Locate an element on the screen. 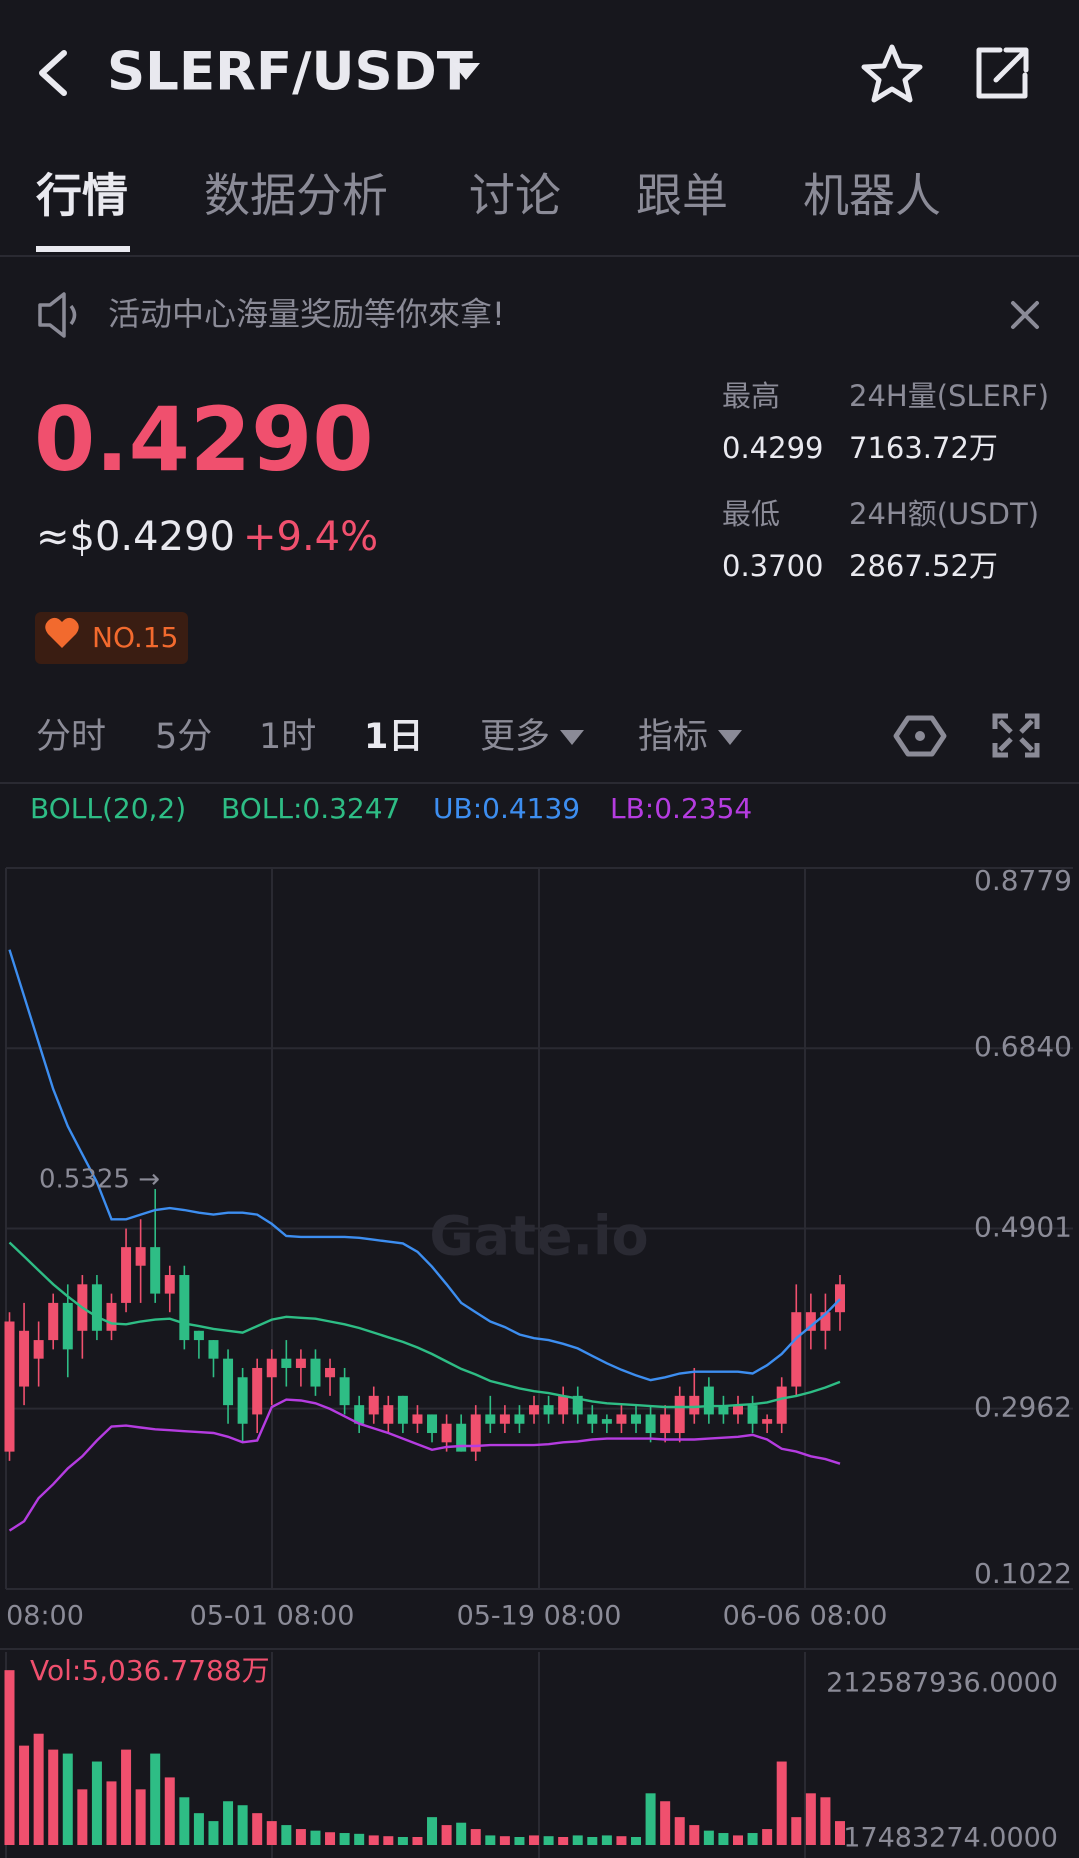  active-tab-indicator is located at coordinates (83, 249).